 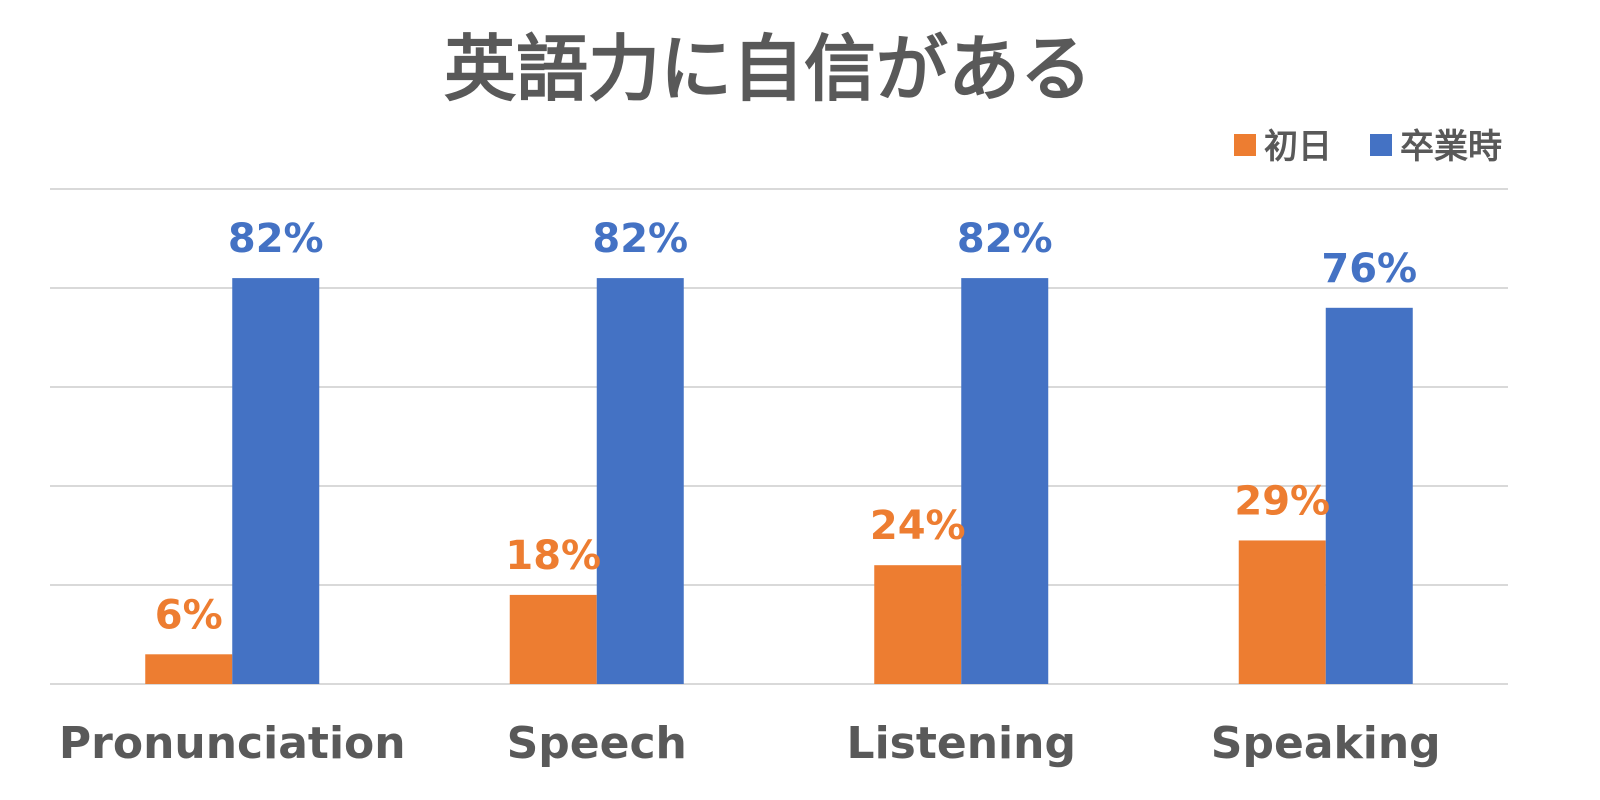 What do you see at coordinates (1381, 145) in the screenshot?
I see `legend-swatch-graduation` at bounding box center [1381, 145].